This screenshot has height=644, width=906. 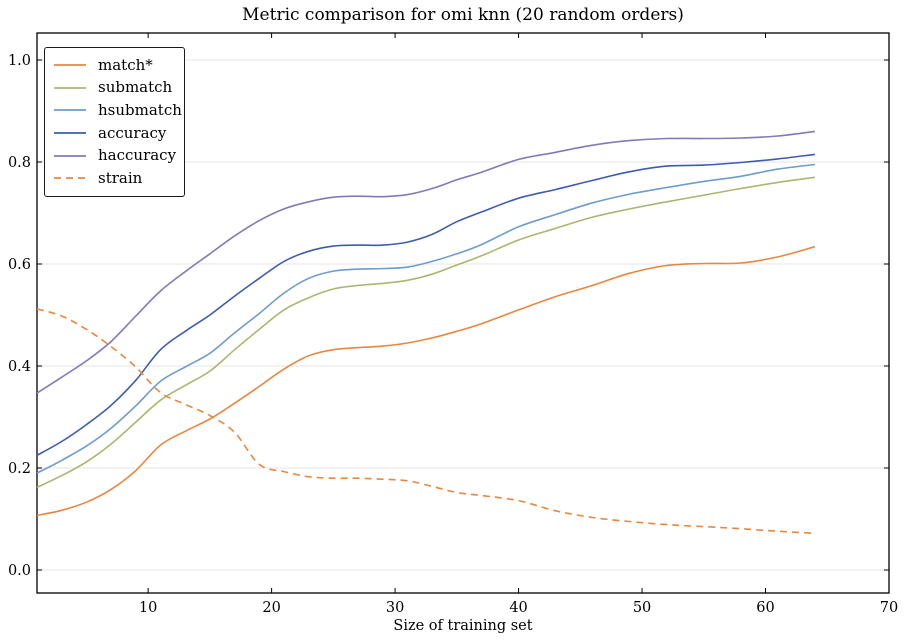 I want to click on y-tick-label: 1.0, so click(x=19, y=61).